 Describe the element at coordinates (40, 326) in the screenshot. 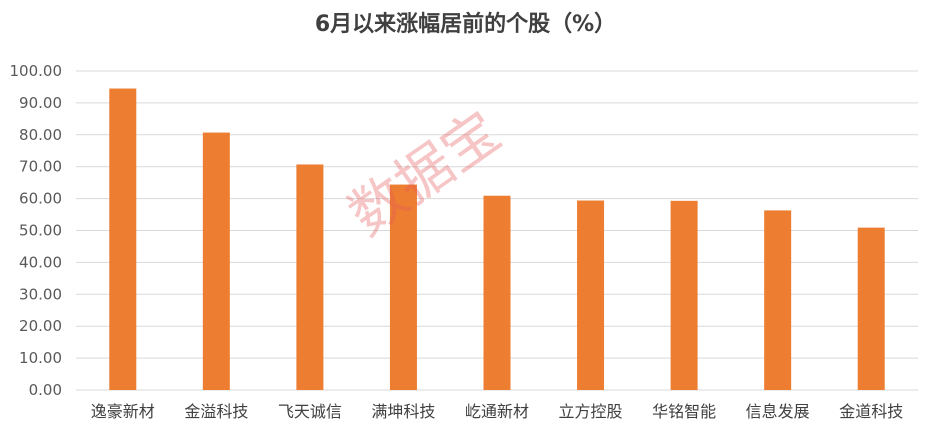

I see `y-tick-label: 20.00` at that location.